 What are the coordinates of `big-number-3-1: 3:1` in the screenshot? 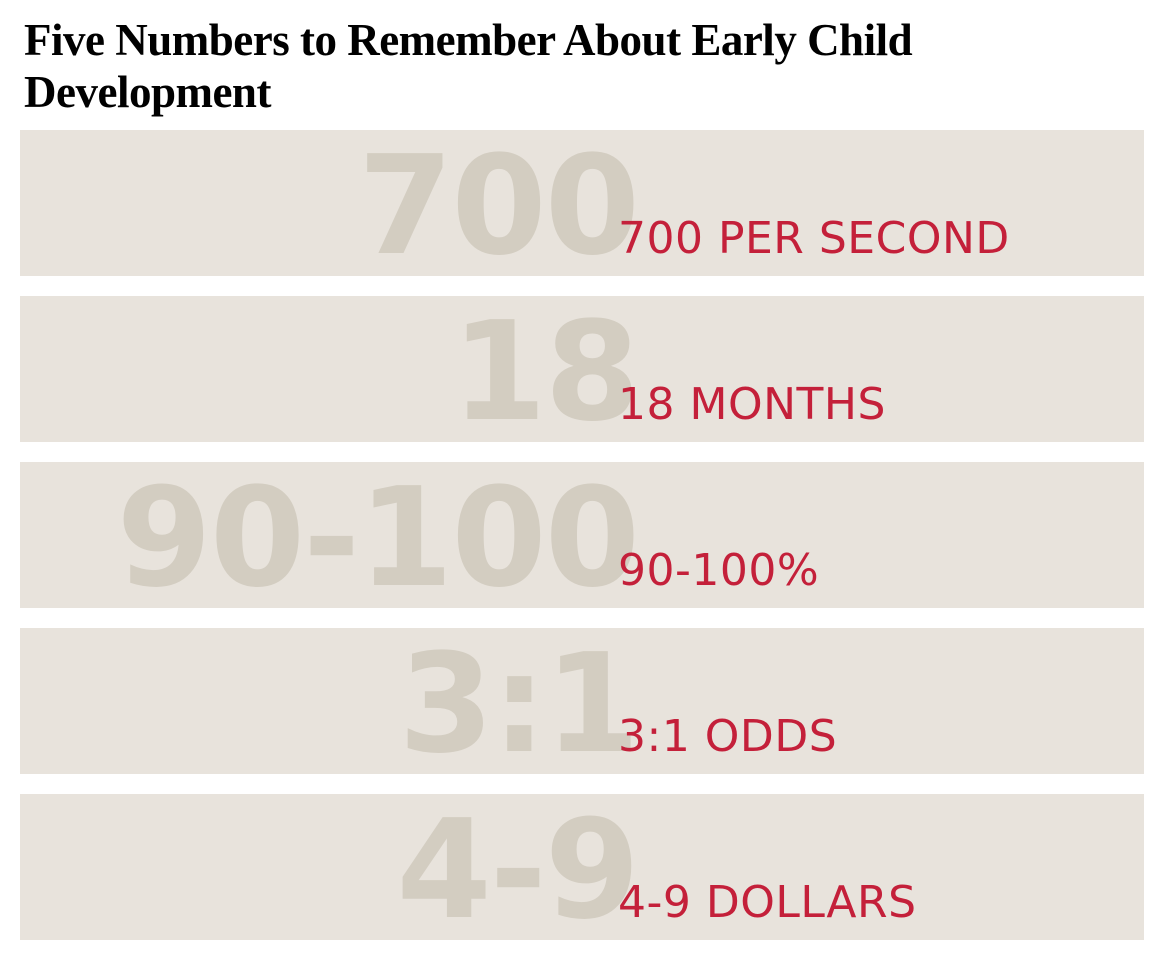 It's located at (519, 704).